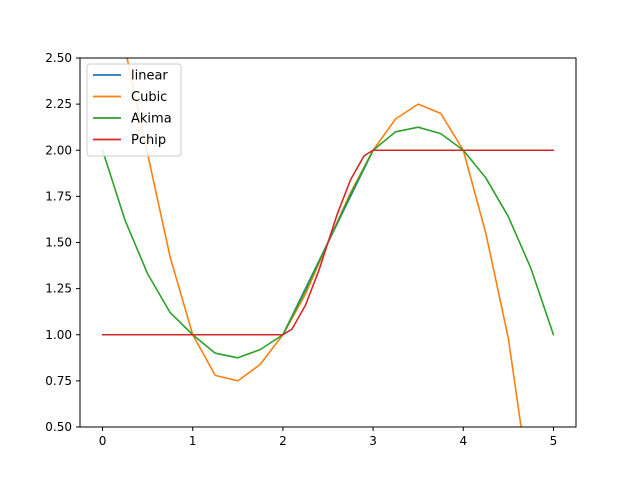 The width and height of the screenshot is (640, 480). What do you see at coordinates (373, 441) in the screenshot?
I see `x-tick-label: 3` at bounding box center [373, 441].